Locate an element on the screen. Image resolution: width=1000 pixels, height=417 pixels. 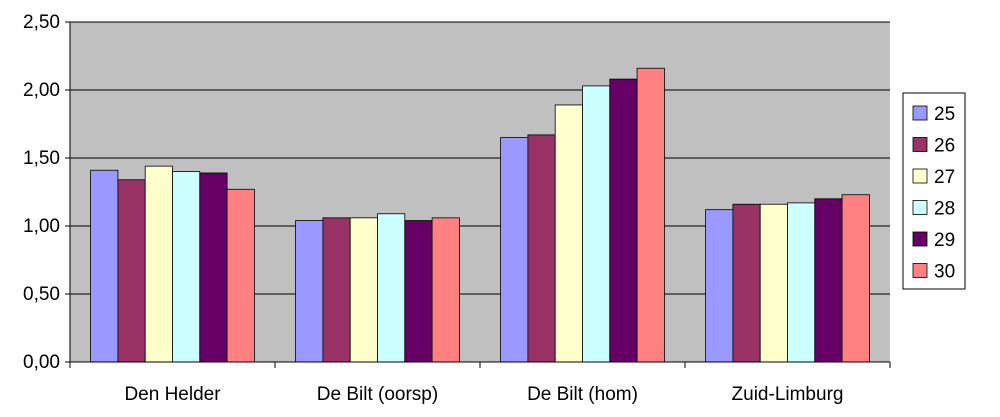
legend-box is located at coordinates (934, 191).